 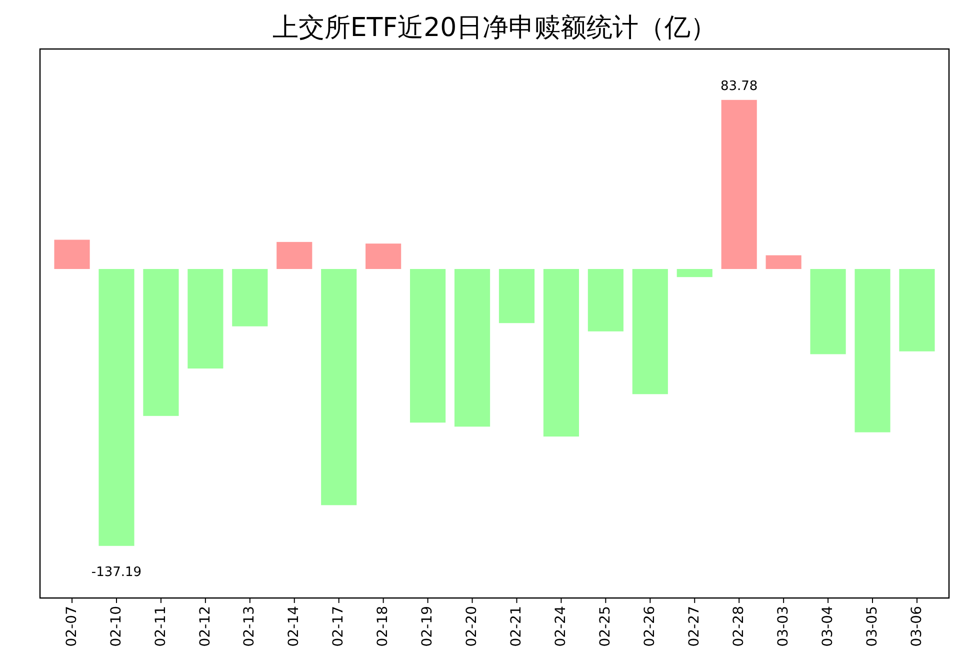 I want to click on x-tick-label: 02-24, so click(x=561, y=626).